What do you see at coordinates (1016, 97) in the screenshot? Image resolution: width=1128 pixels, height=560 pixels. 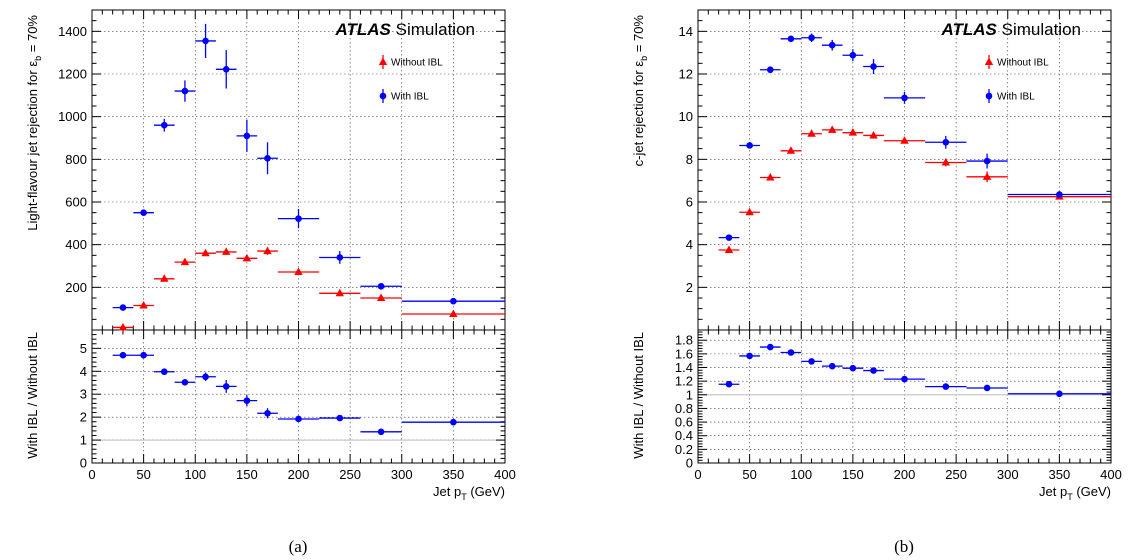 I see `legend-label: With IBL` at bounding box center [1016, 97].